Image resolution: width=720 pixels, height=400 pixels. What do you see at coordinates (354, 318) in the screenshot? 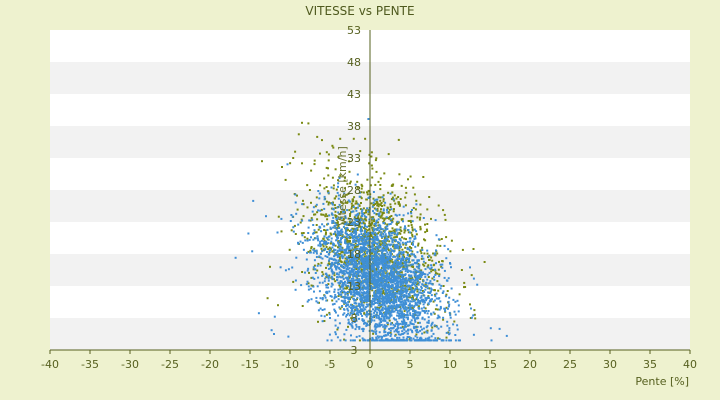
I see `y-tick-label: 8` at bounding box center [354, 318].